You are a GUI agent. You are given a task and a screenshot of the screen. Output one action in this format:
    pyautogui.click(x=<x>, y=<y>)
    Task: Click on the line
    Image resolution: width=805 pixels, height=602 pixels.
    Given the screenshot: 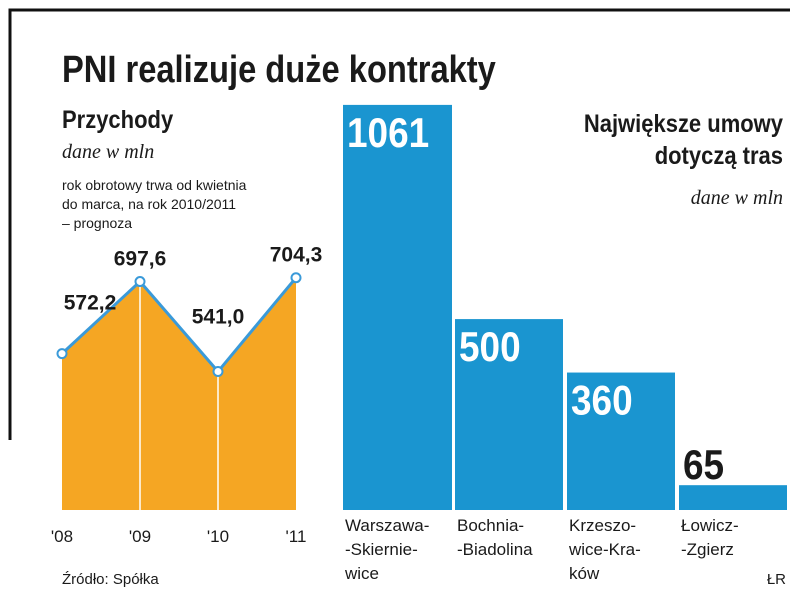 What is the action you would take?
    pyautogui.click(x=179, y=325)
    